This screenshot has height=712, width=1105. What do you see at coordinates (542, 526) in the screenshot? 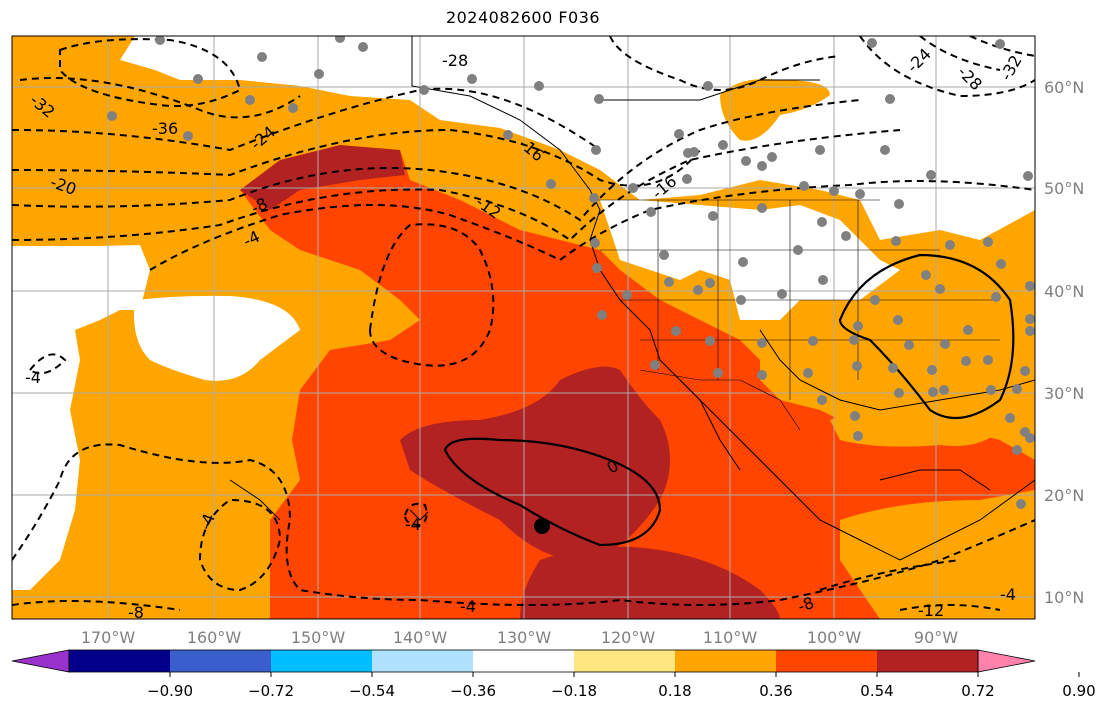
I see `center-marker` at bounding box center [542, 526].